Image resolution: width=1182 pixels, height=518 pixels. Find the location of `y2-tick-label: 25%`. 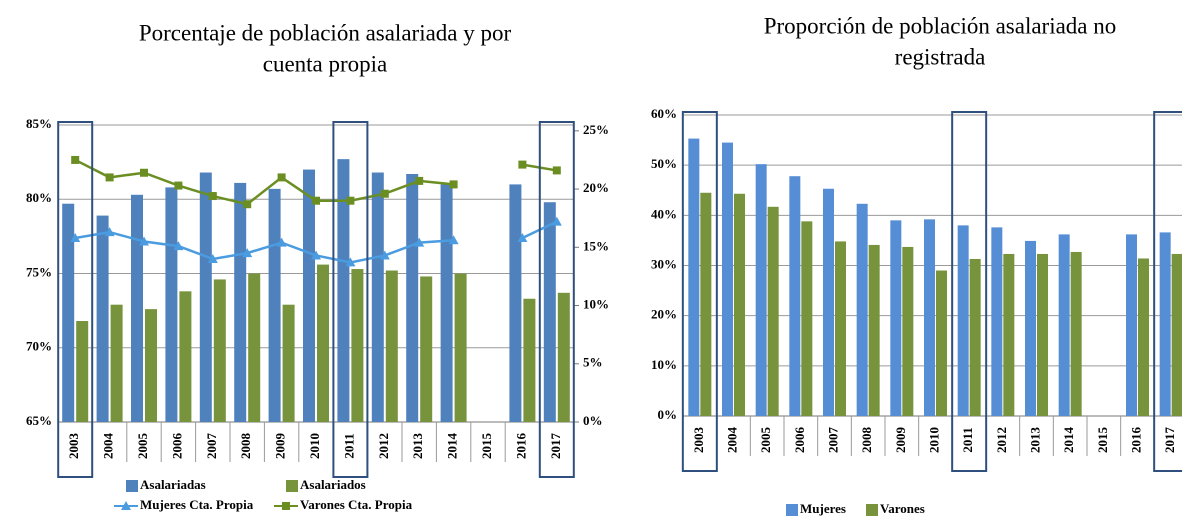

y2-tick-label: 25% is located at coordinates (596, 129).